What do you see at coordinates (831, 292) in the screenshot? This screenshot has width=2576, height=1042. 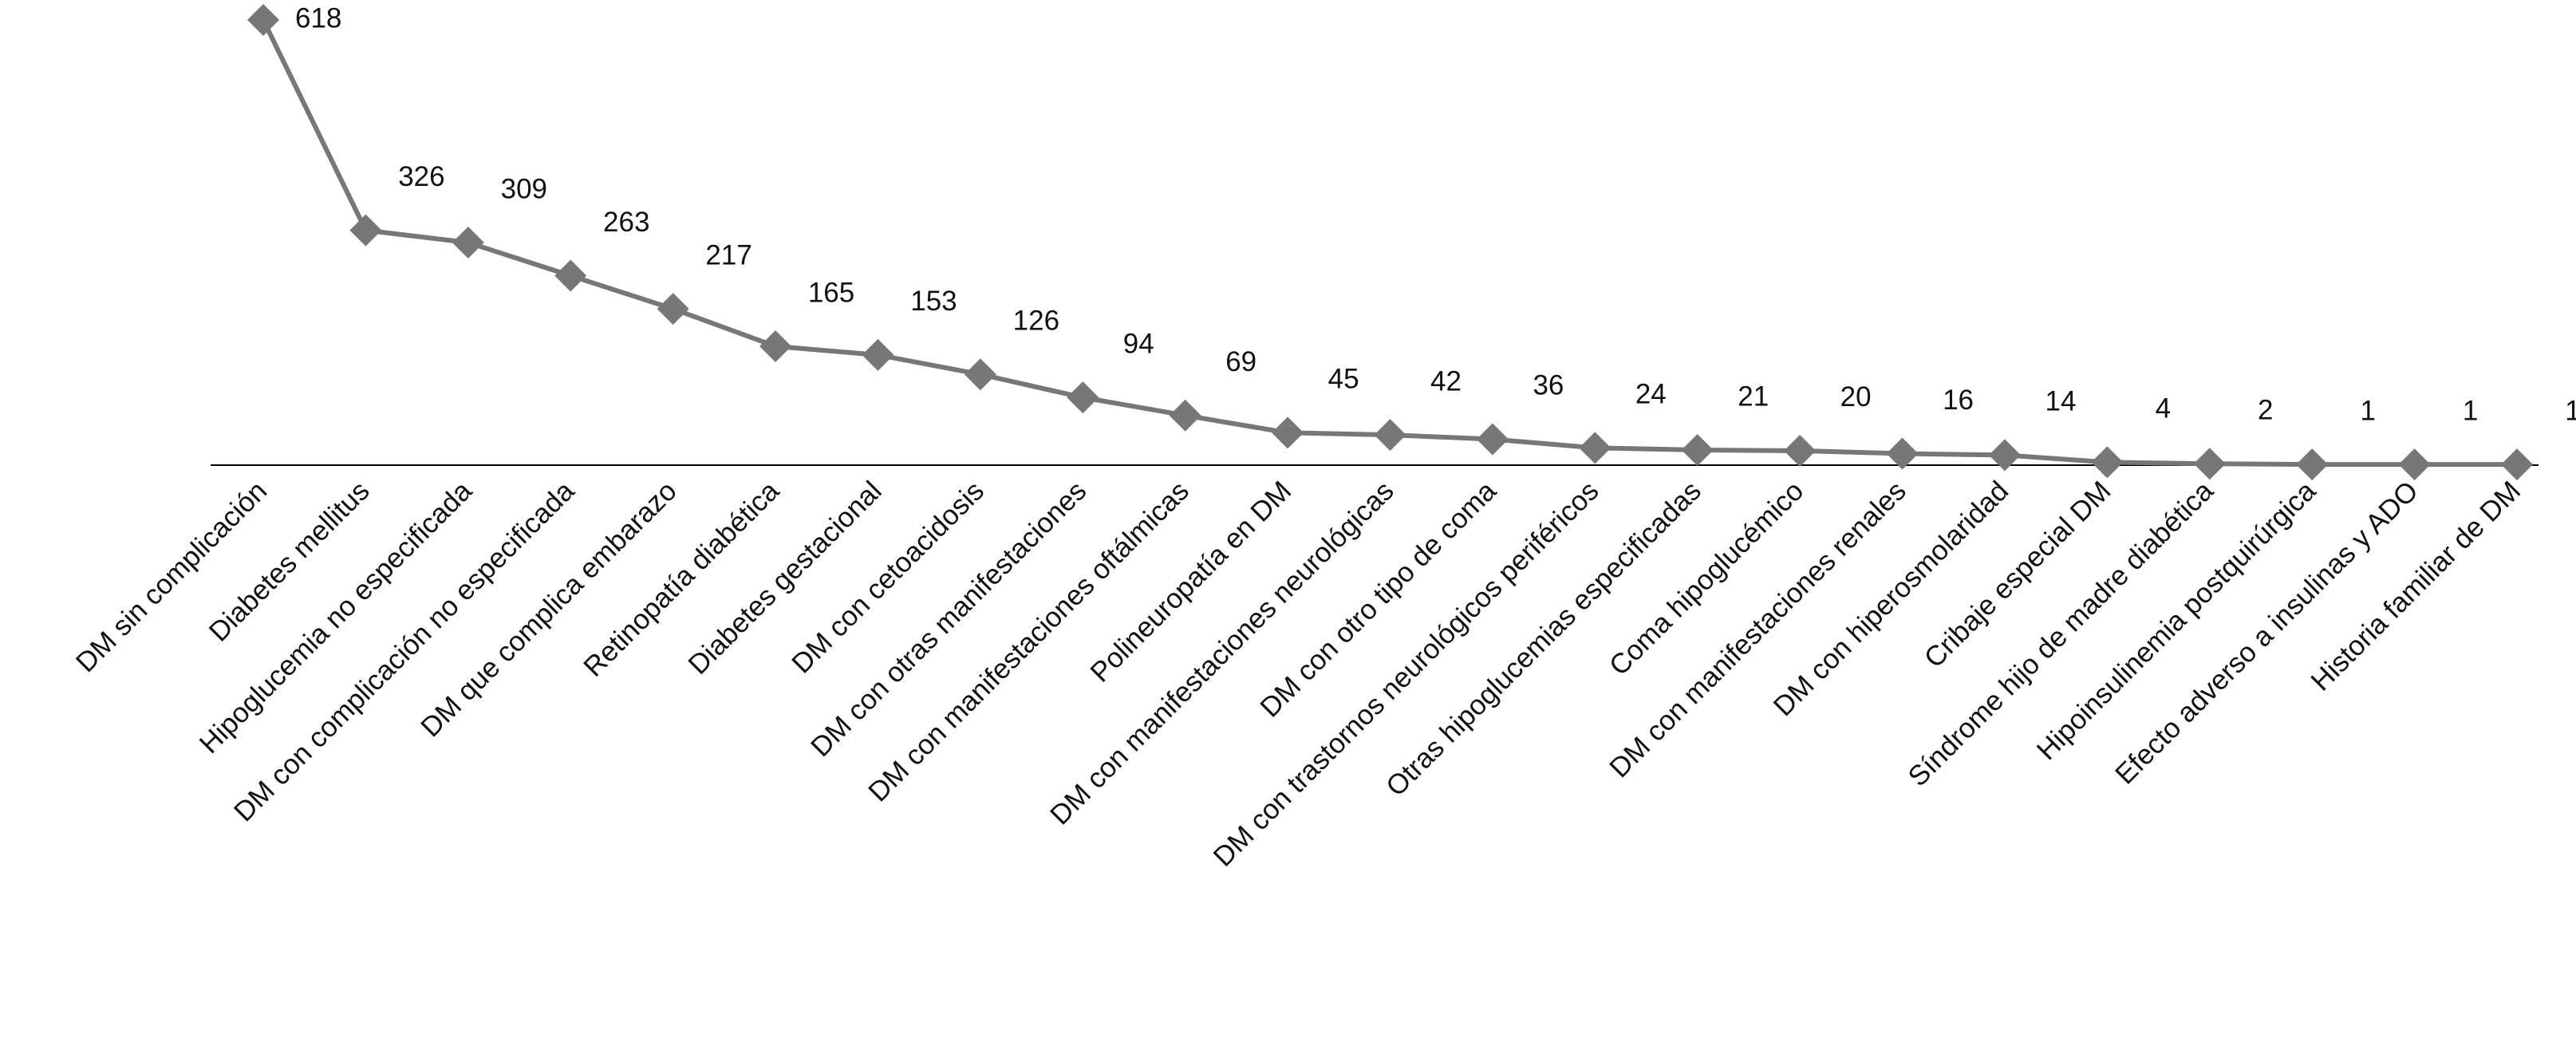 I see `data-label: 165` at bounding box center [831, 292].